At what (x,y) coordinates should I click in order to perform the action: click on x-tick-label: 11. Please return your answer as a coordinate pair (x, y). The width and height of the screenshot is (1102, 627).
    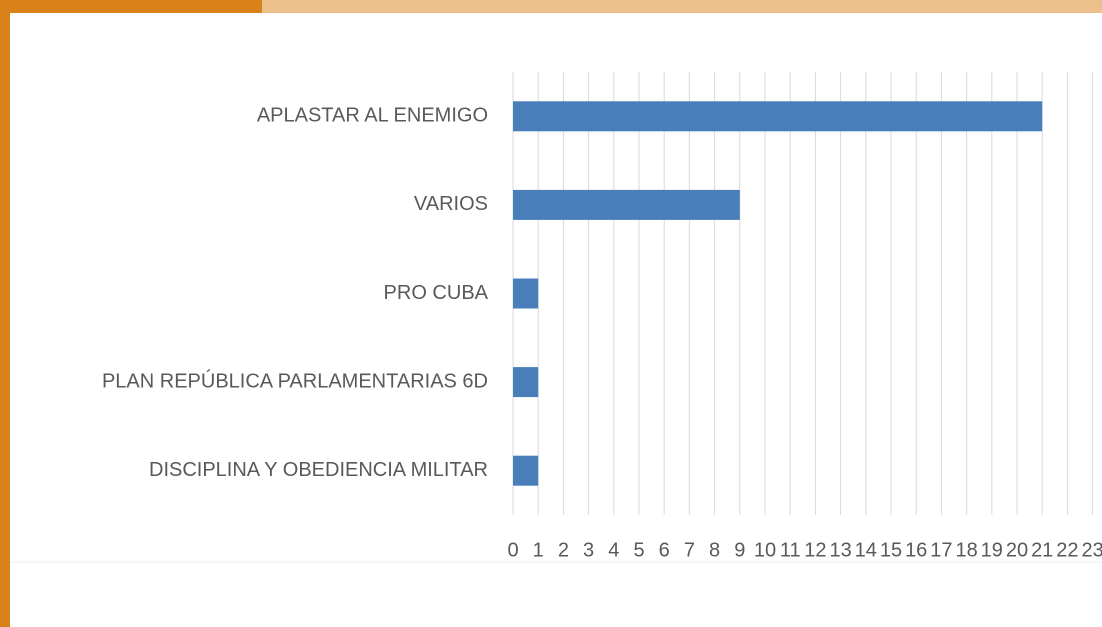
    Looking at the image, I should click on (790, 550).